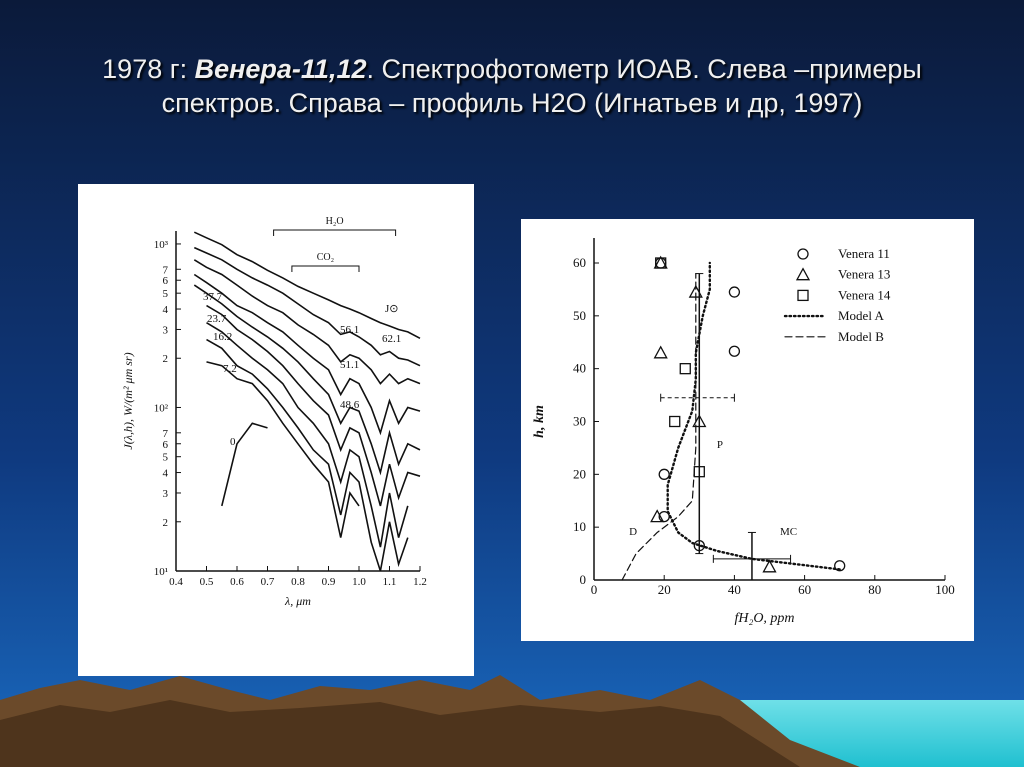  Describe the element at coordinates (861, 336) in the screenshot. I see `legend-label: Model B` at that location.